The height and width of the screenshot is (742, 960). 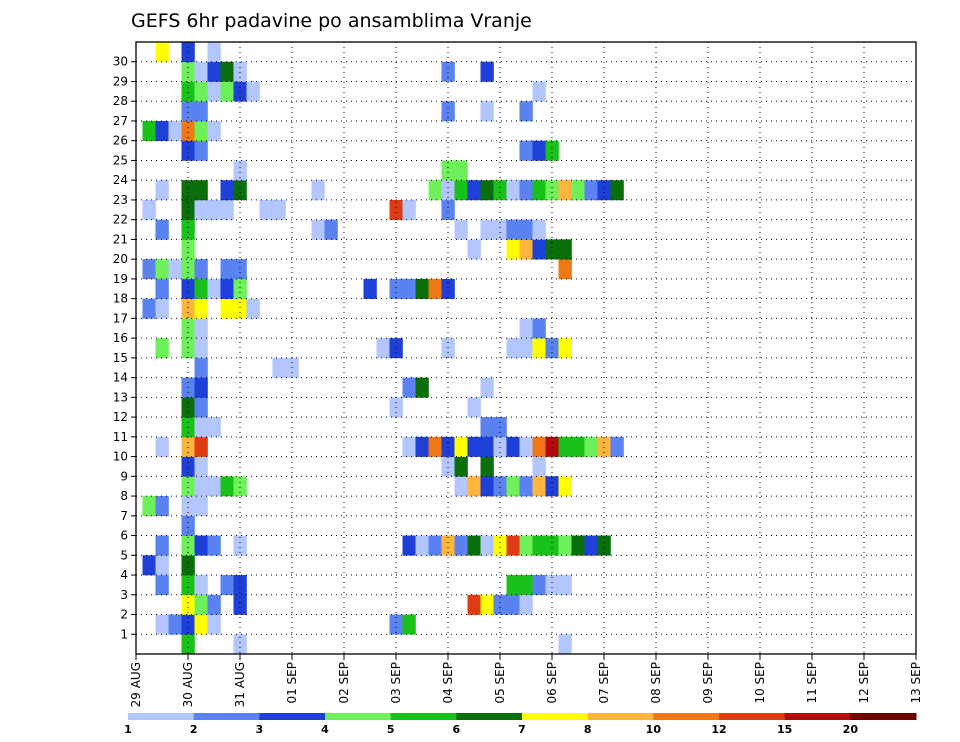 I want to click on y-tick-label: 16, so click(x=120, y=338).